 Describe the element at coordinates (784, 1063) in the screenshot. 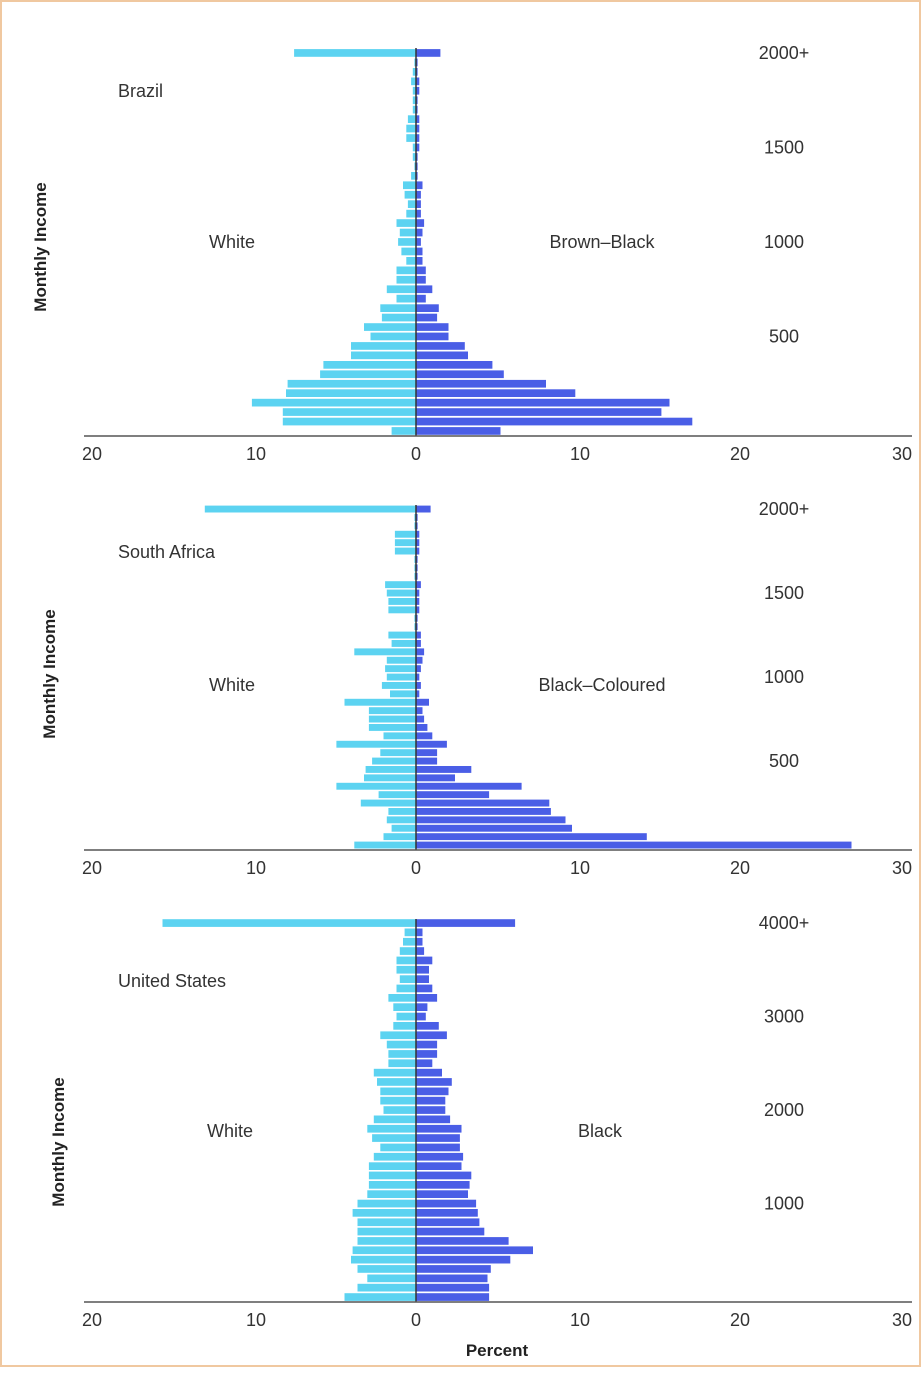

I see `y-tick-labels: 1000 2000 3000 4000+` at that location.